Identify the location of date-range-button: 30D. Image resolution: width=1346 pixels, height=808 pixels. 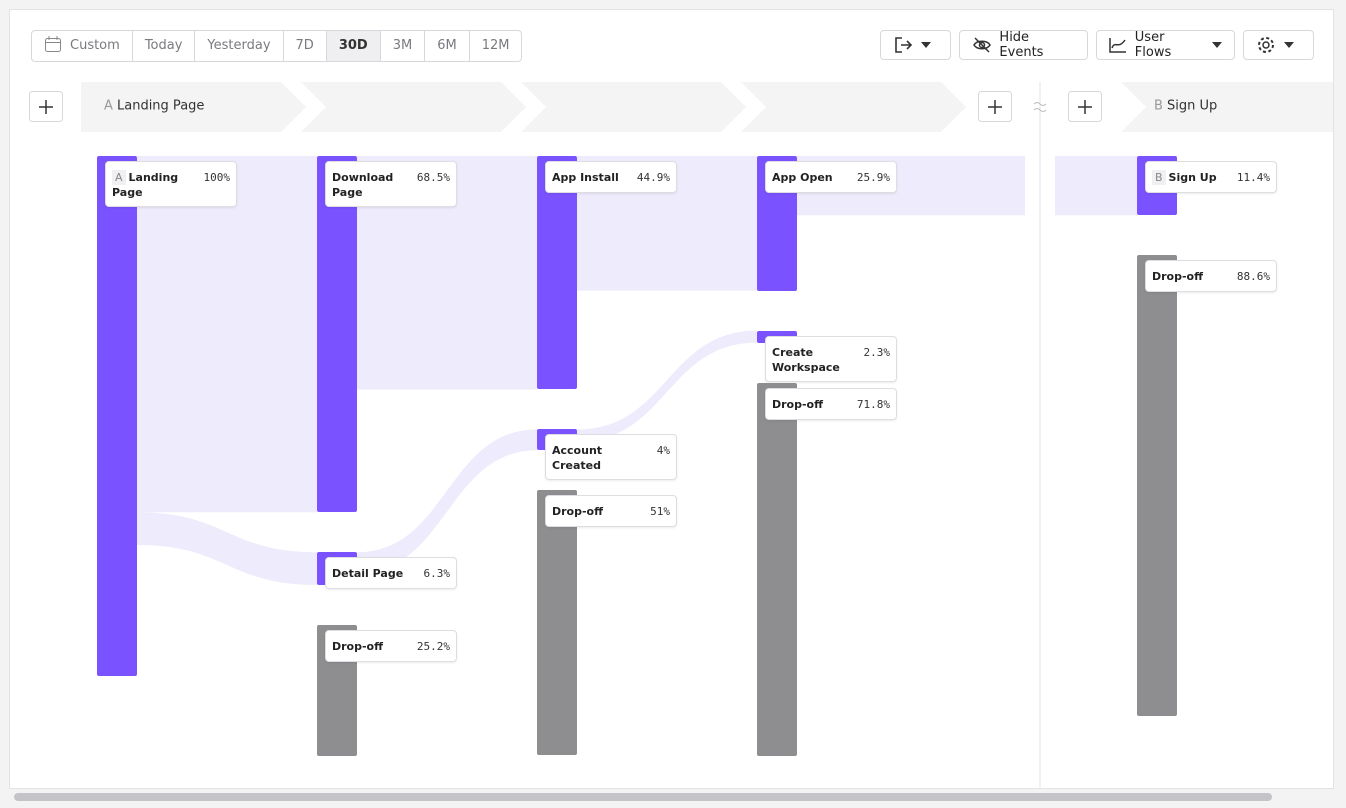
(353, 46).